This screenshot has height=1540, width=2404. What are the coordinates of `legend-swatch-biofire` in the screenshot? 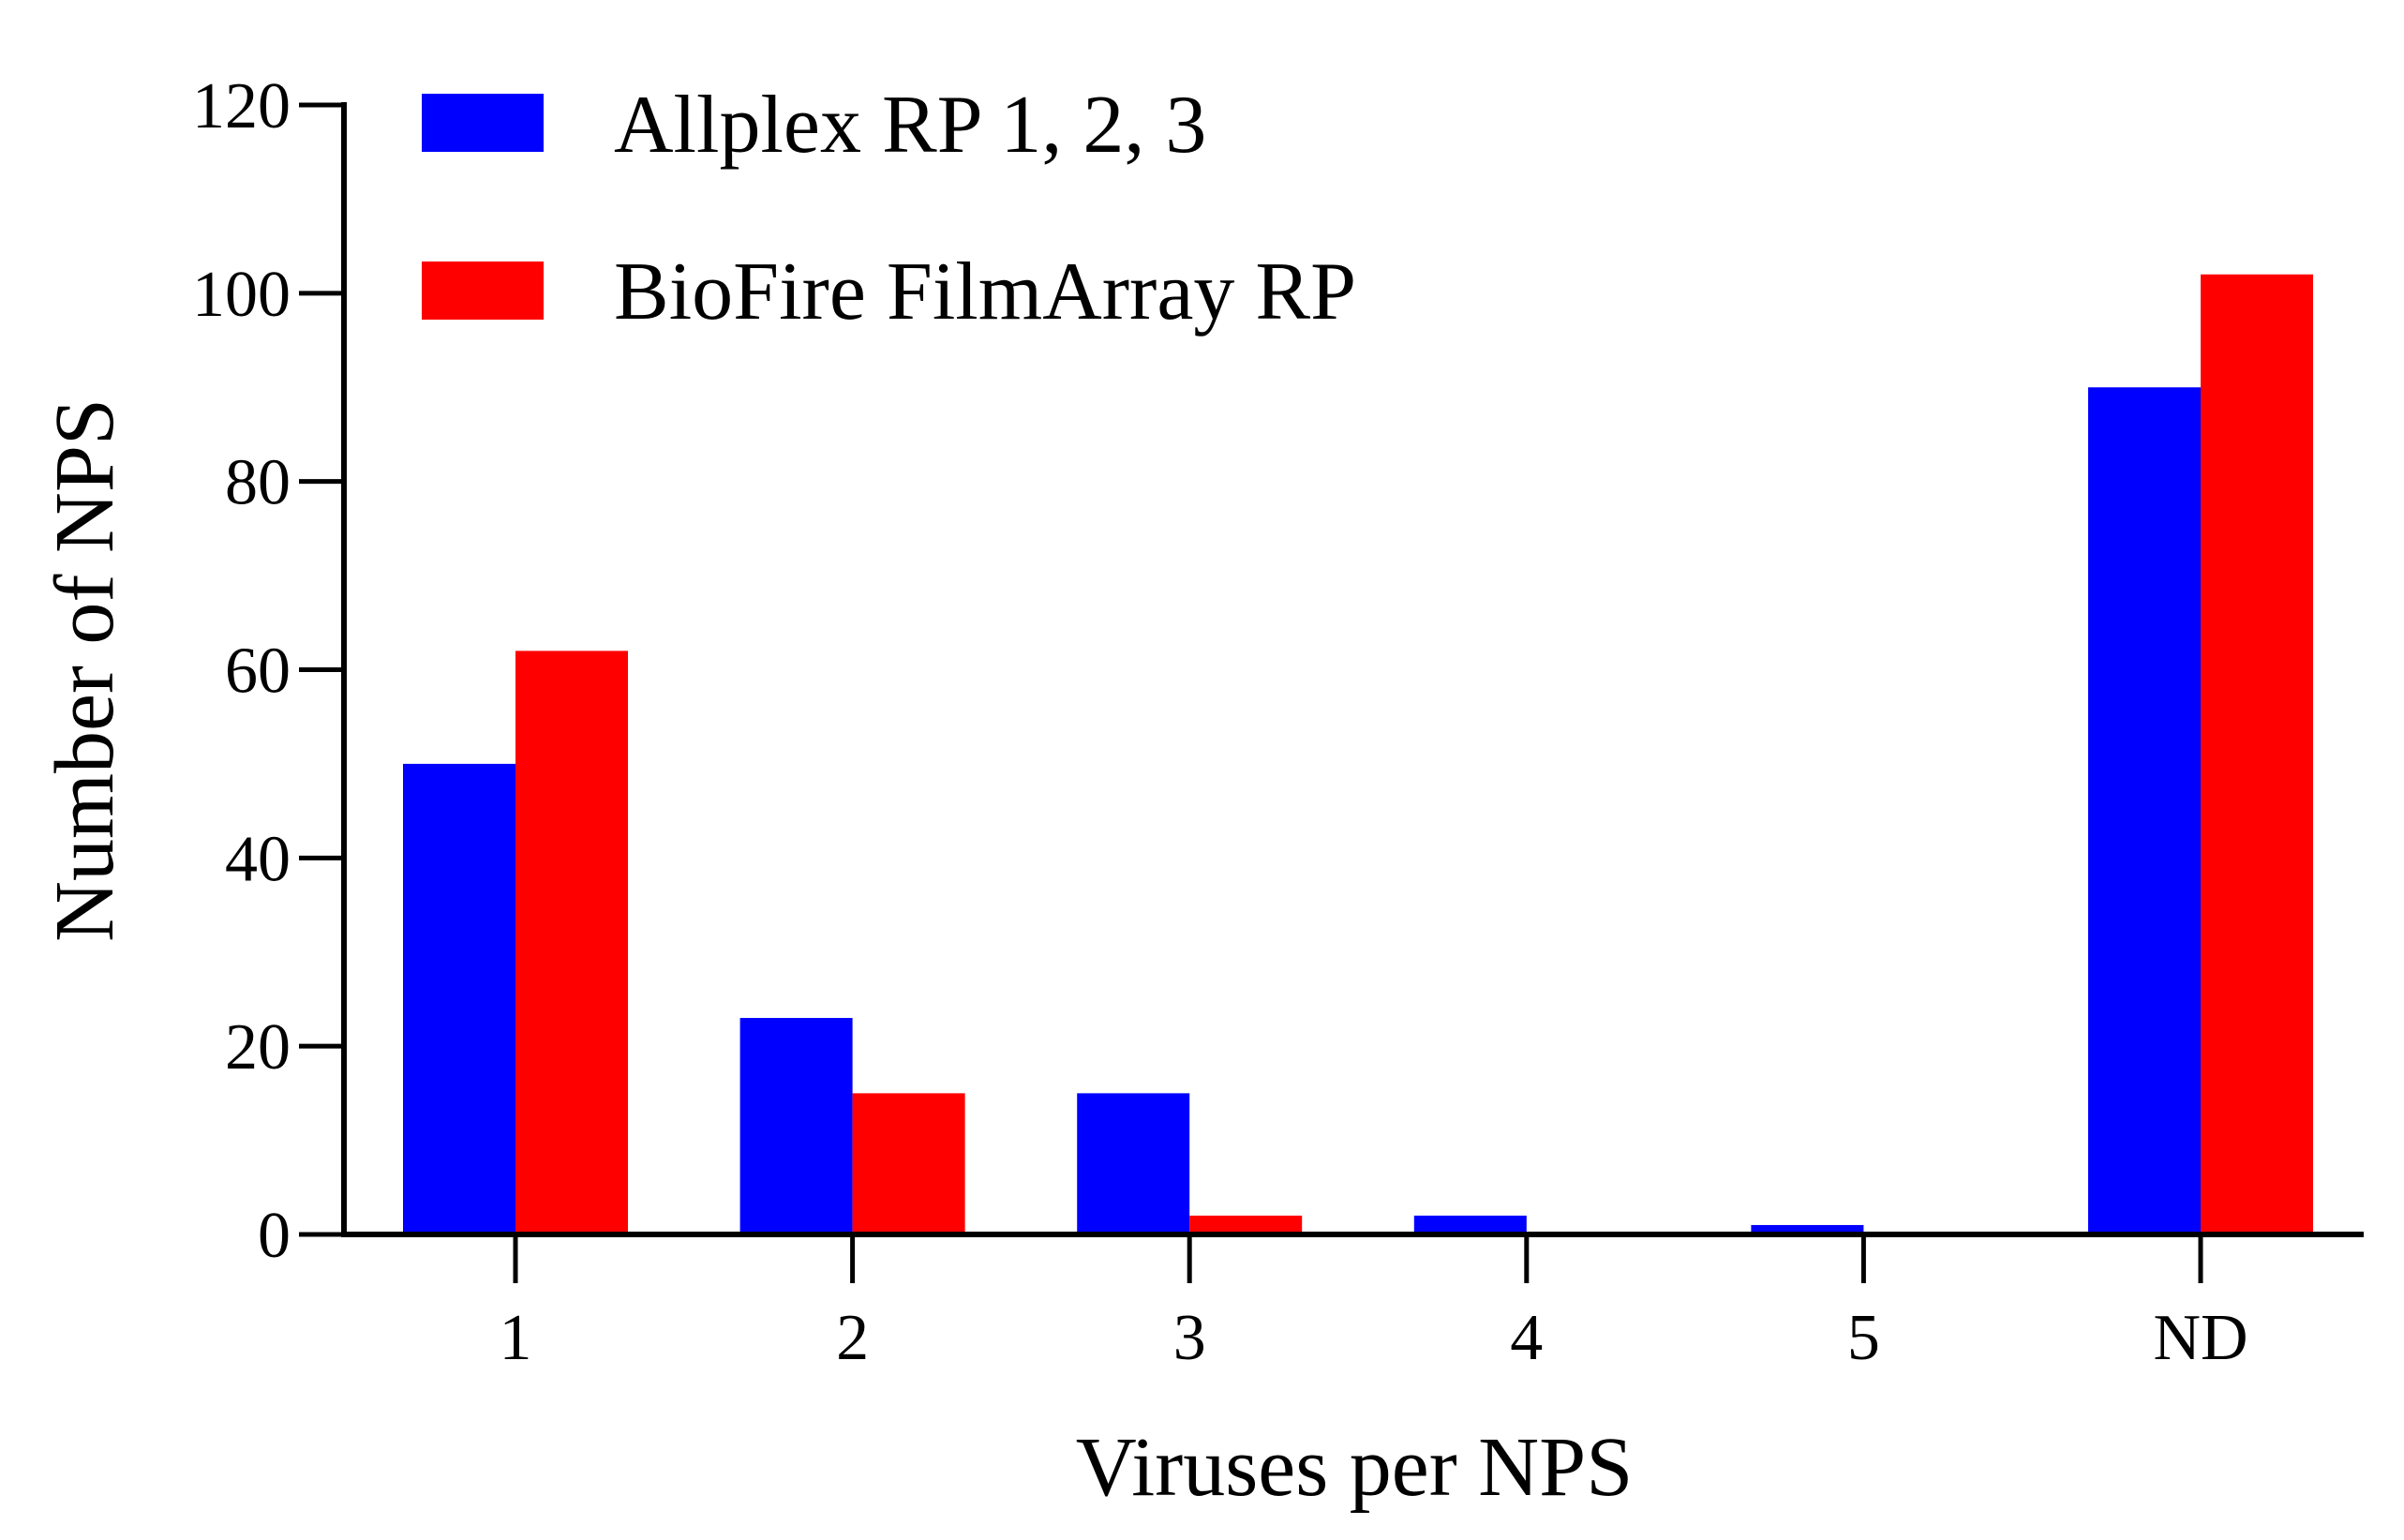 It's located at (483, 291).